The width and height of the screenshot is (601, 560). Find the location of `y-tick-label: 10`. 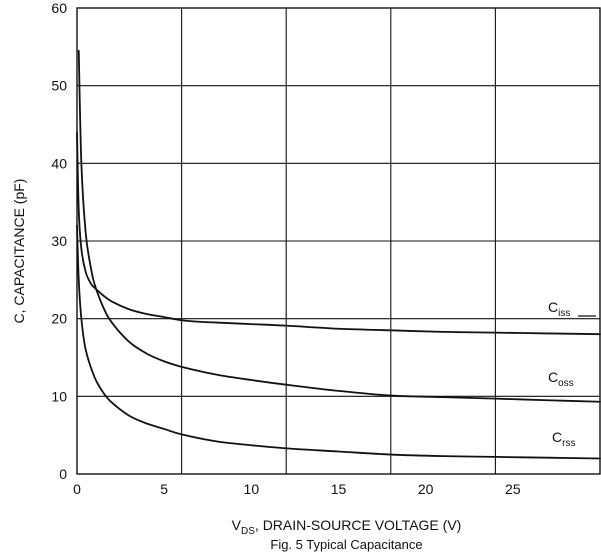

y-tick-label: 10 is located at coordinates (59, 396).